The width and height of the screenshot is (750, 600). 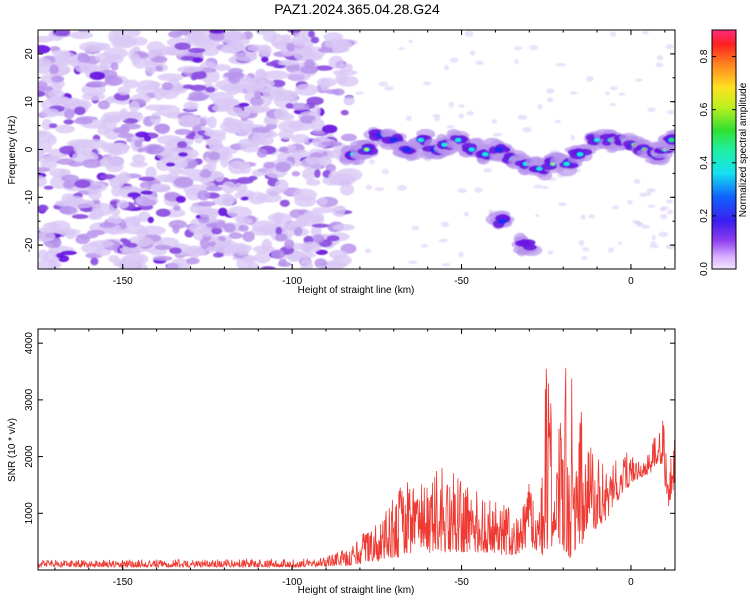 What do you see at coordinates (521, 243) in the screenshot?
I see `signal-core` at bounding box center [521, 243].